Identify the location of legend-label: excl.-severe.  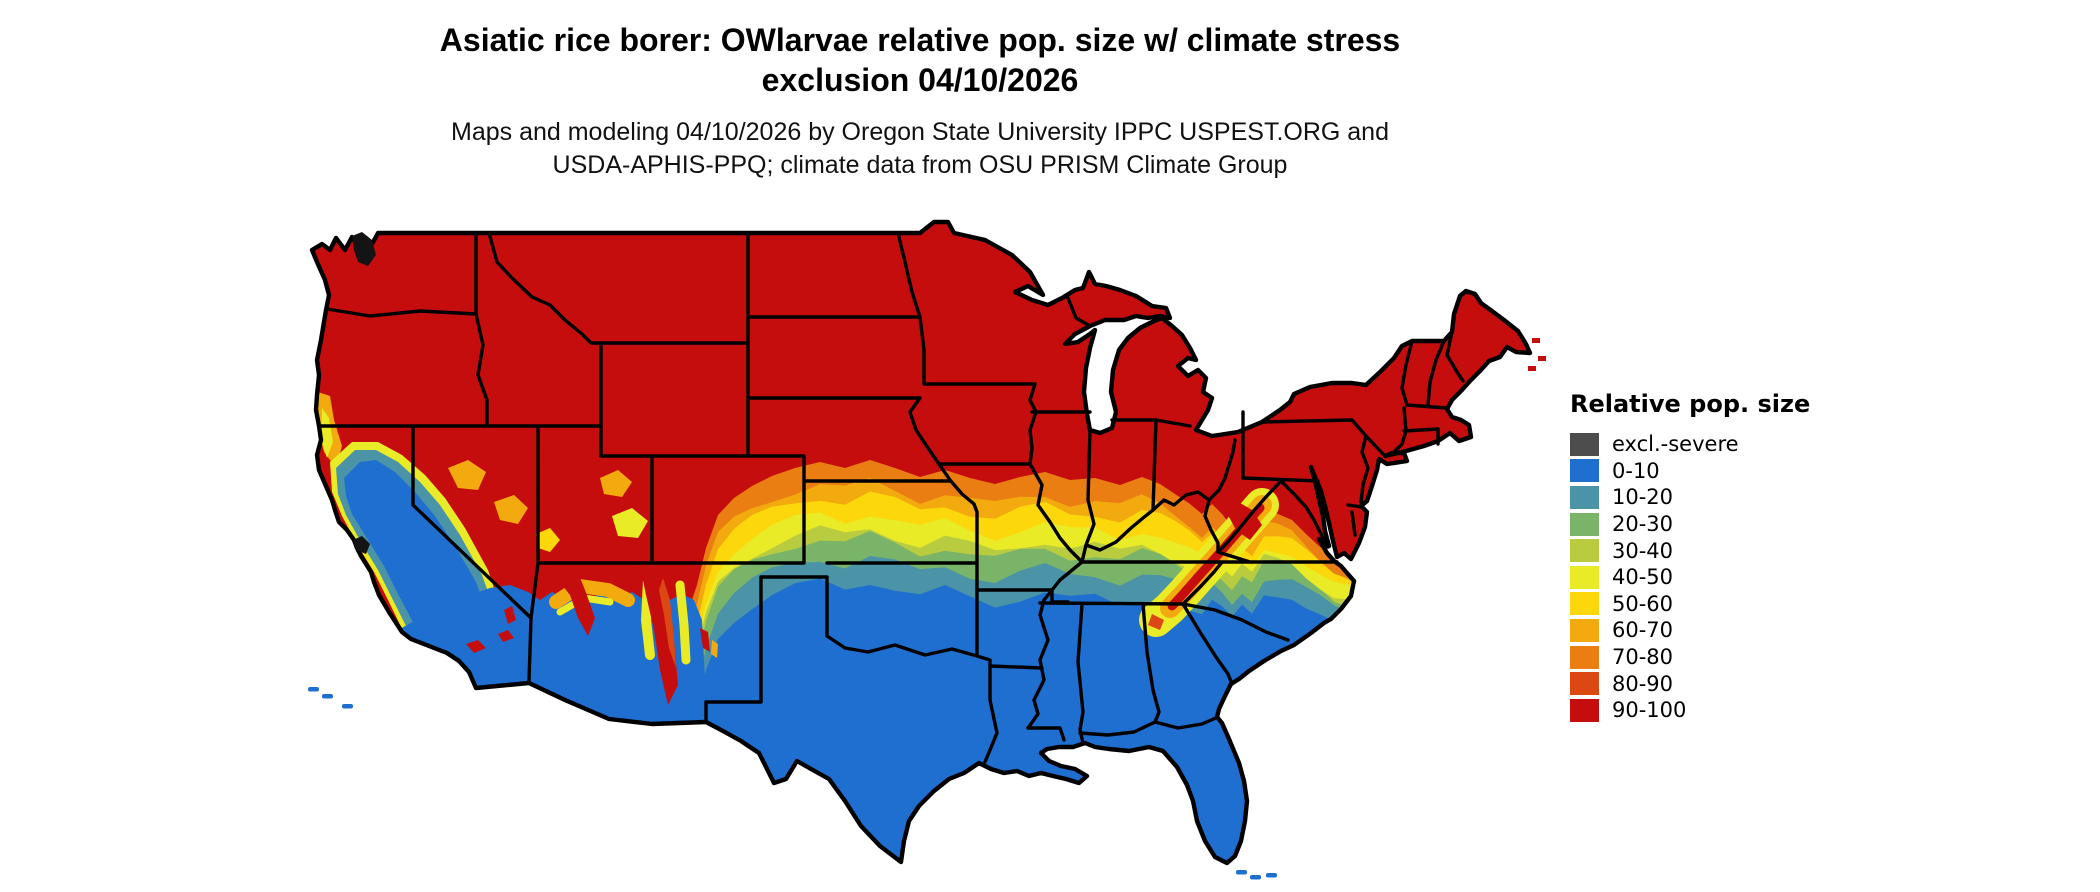
(1675, 444).